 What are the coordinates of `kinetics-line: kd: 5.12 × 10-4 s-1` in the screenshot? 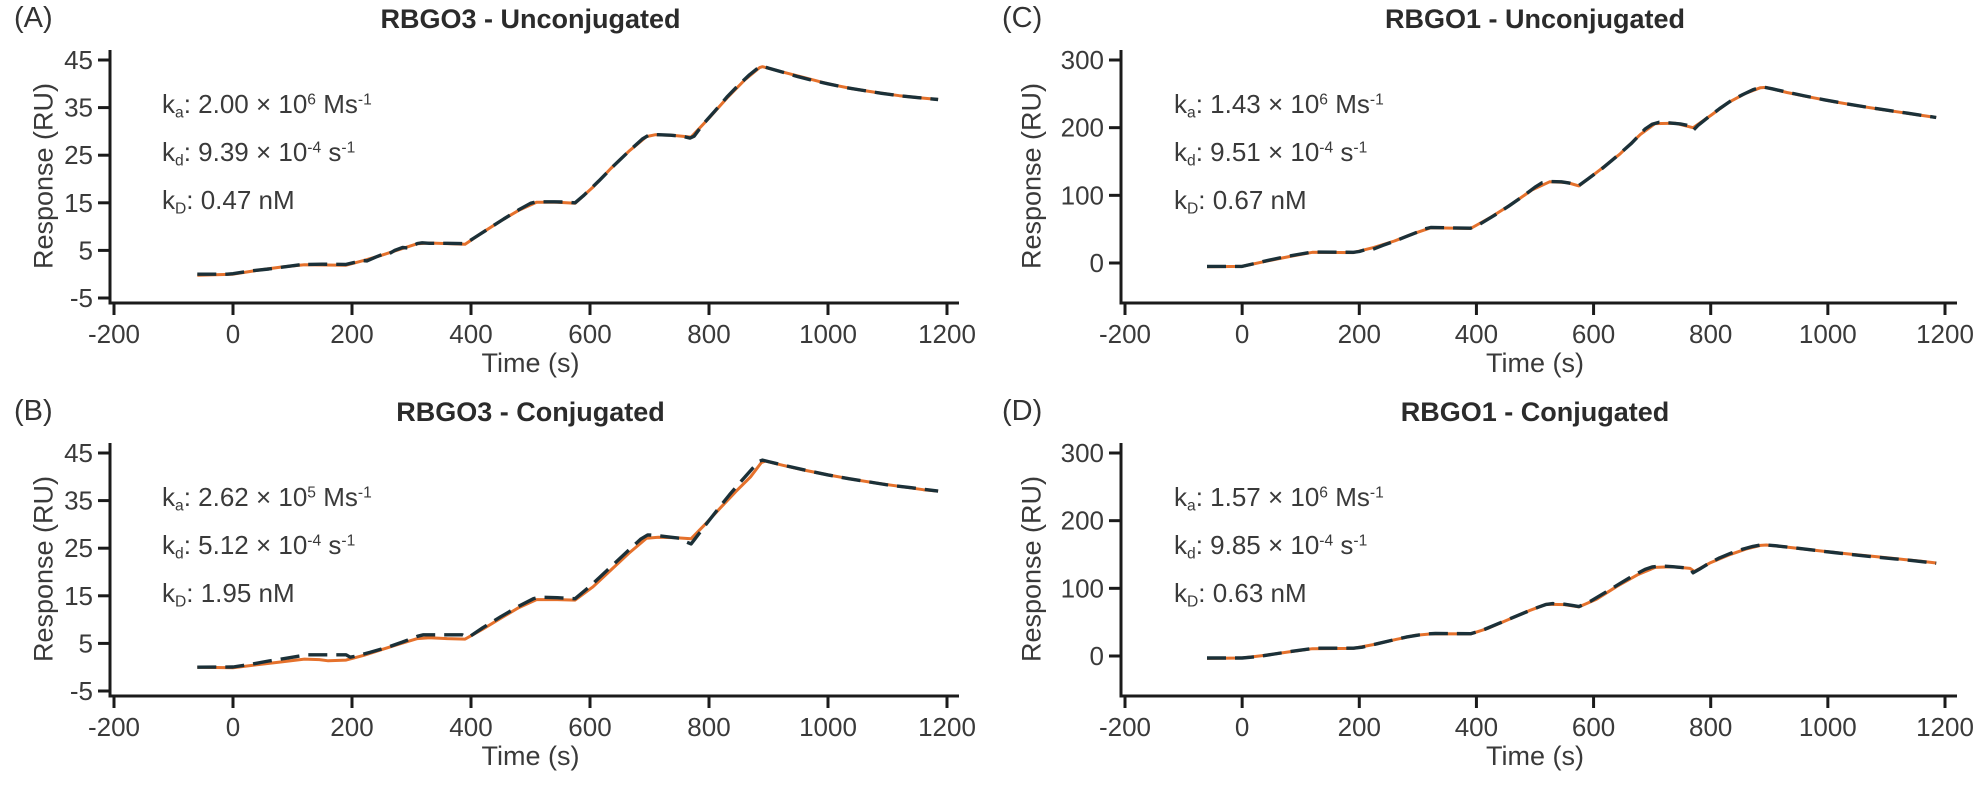 It's located at (259, 546).